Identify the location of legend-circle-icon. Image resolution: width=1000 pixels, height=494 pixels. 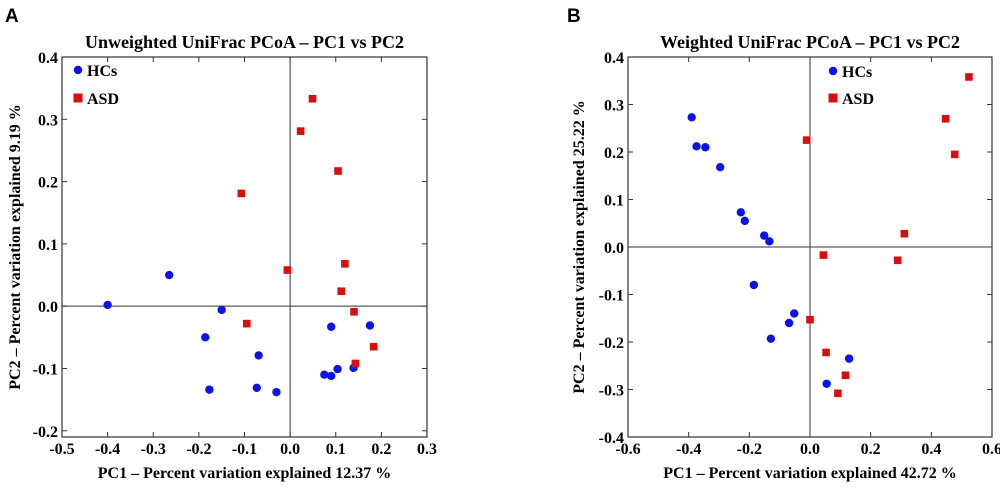
(78, 70).